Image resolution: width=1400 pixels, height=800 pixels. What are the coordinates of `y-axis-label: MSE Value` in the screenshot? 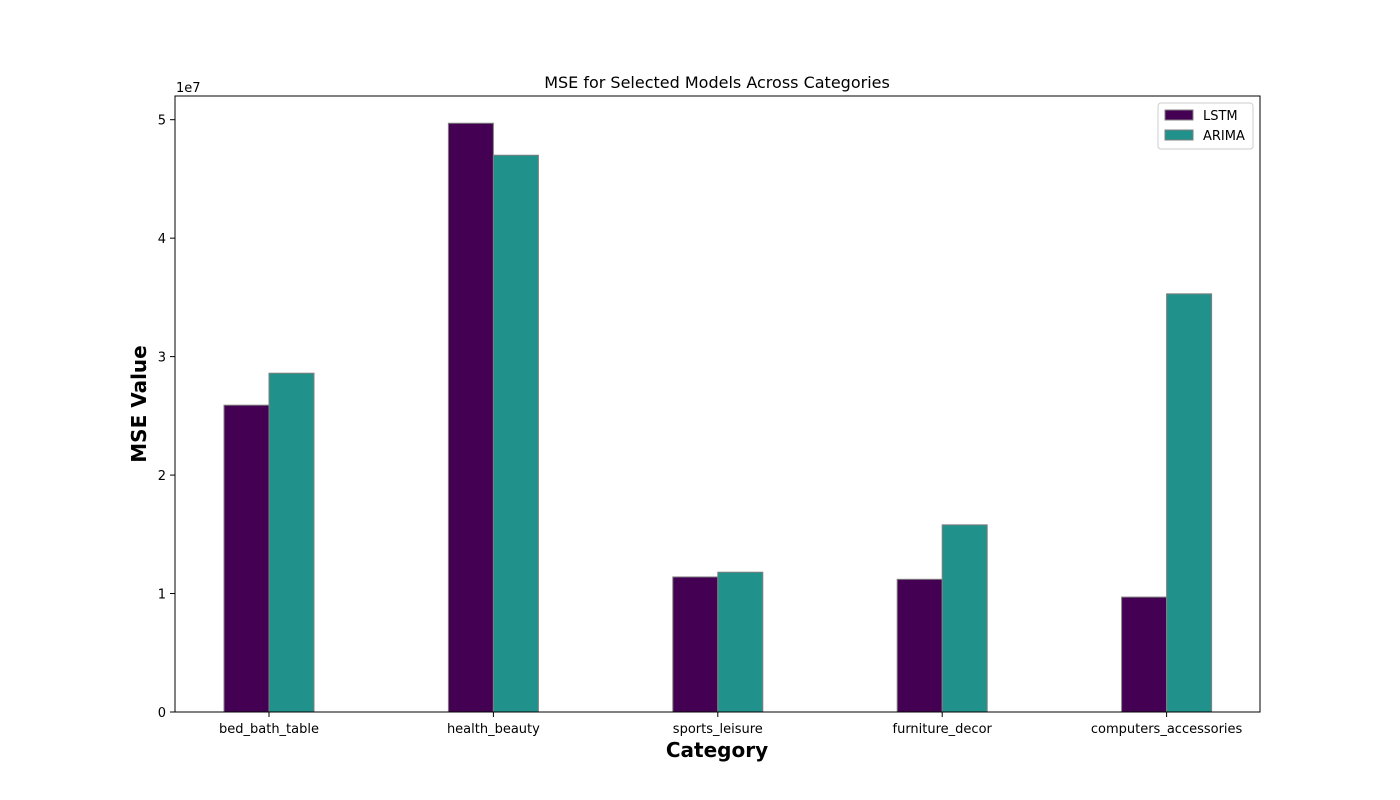 It's located at (139, 403).